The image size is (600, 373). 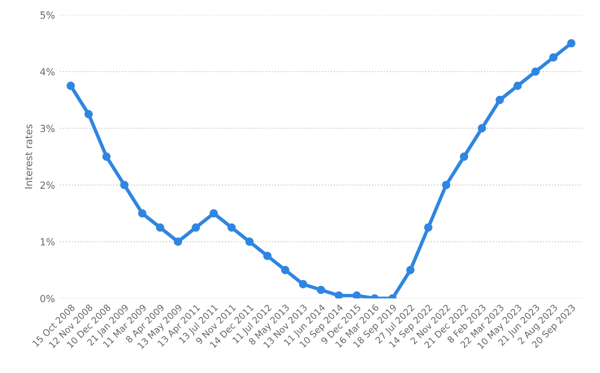 I want to click on y-tick-label: 0%, so click(x=47, y=298).